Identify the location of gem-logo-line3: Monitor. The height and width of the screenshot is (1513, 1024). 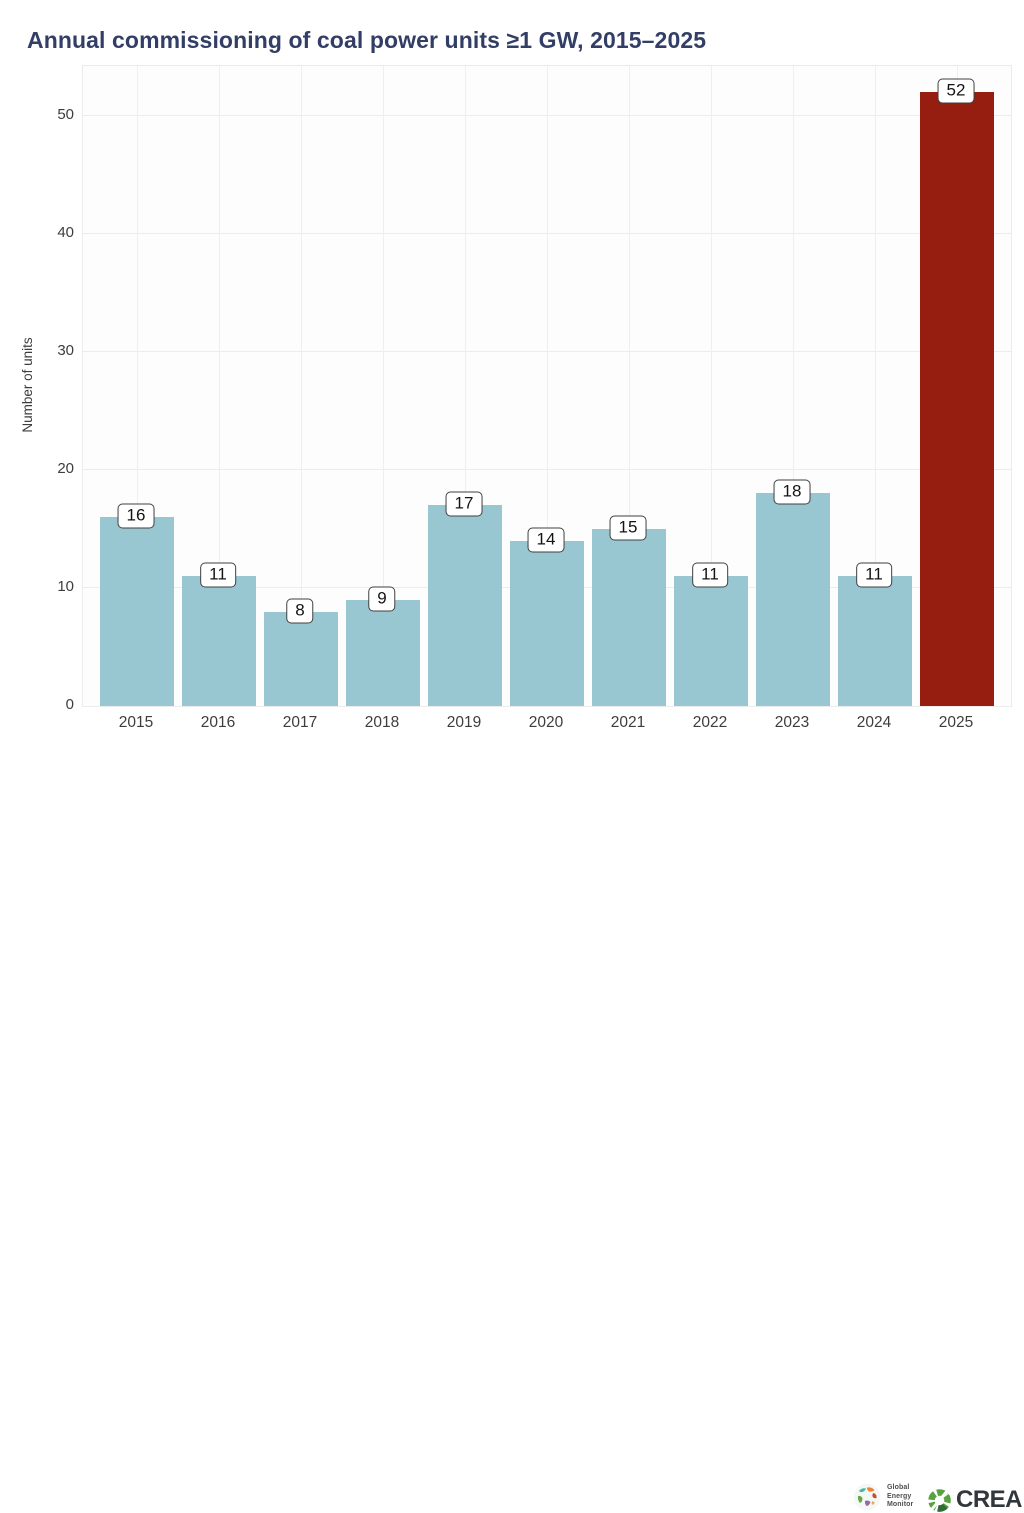
(900, 1505).